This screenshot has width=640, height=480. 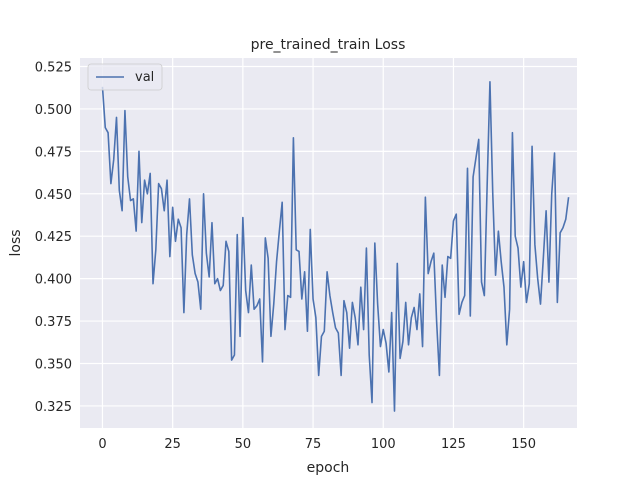 I want to click on y-tick-label: 0.350, so click(x=53, y=365).